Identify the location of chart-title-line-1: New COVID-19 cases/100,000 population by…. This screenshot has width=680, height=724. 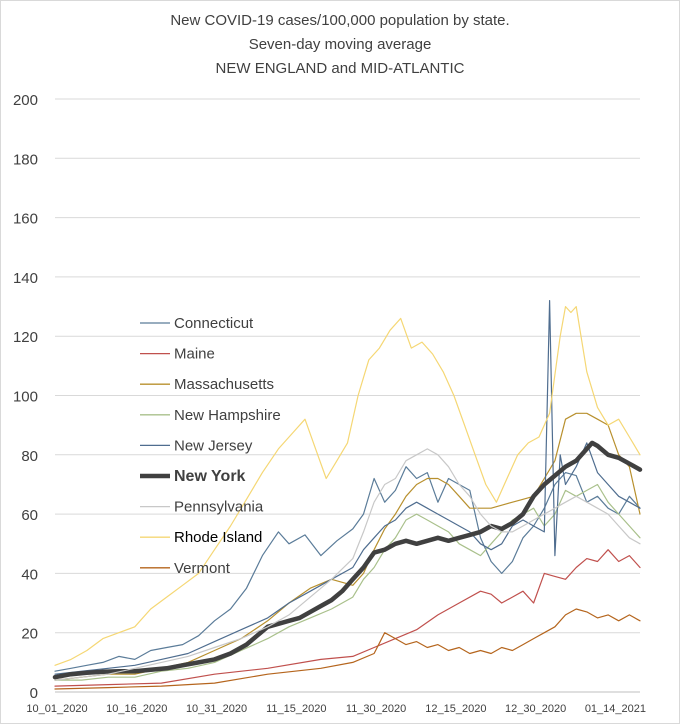
(340, 20).